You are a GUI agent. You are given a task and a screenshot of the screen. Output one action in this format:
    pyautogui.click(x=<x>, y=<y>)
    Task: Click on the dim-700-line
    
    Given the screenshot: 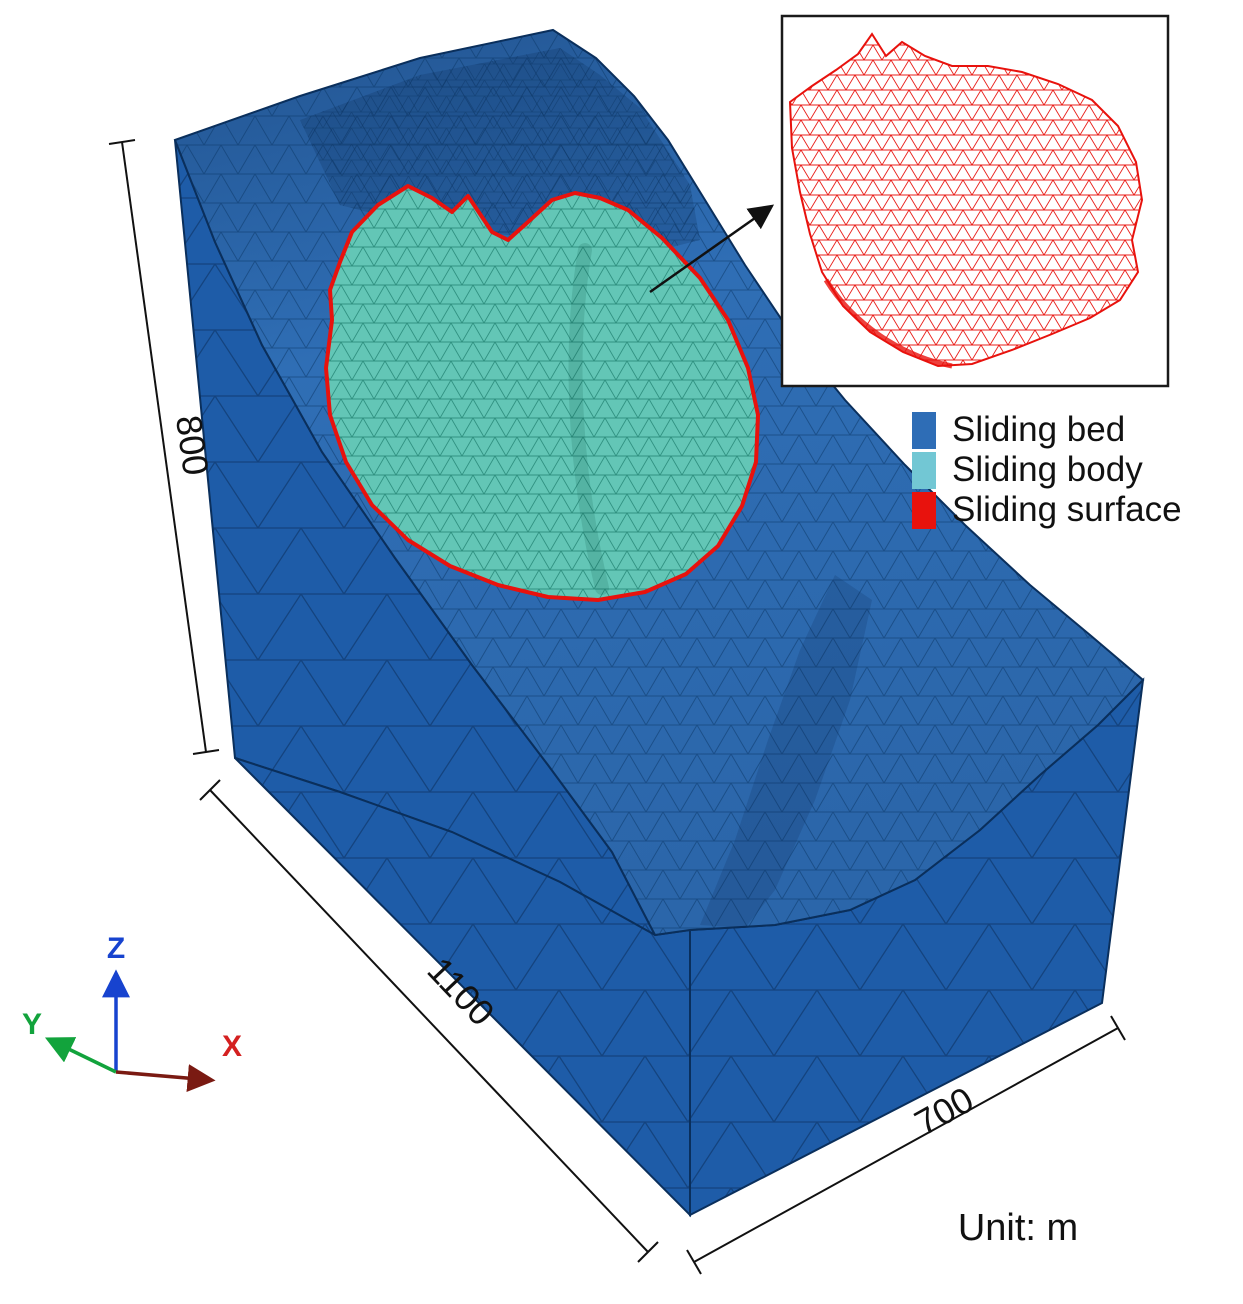 What is the action you would take?
    pyautogui.click(x=906, y=1145)
    